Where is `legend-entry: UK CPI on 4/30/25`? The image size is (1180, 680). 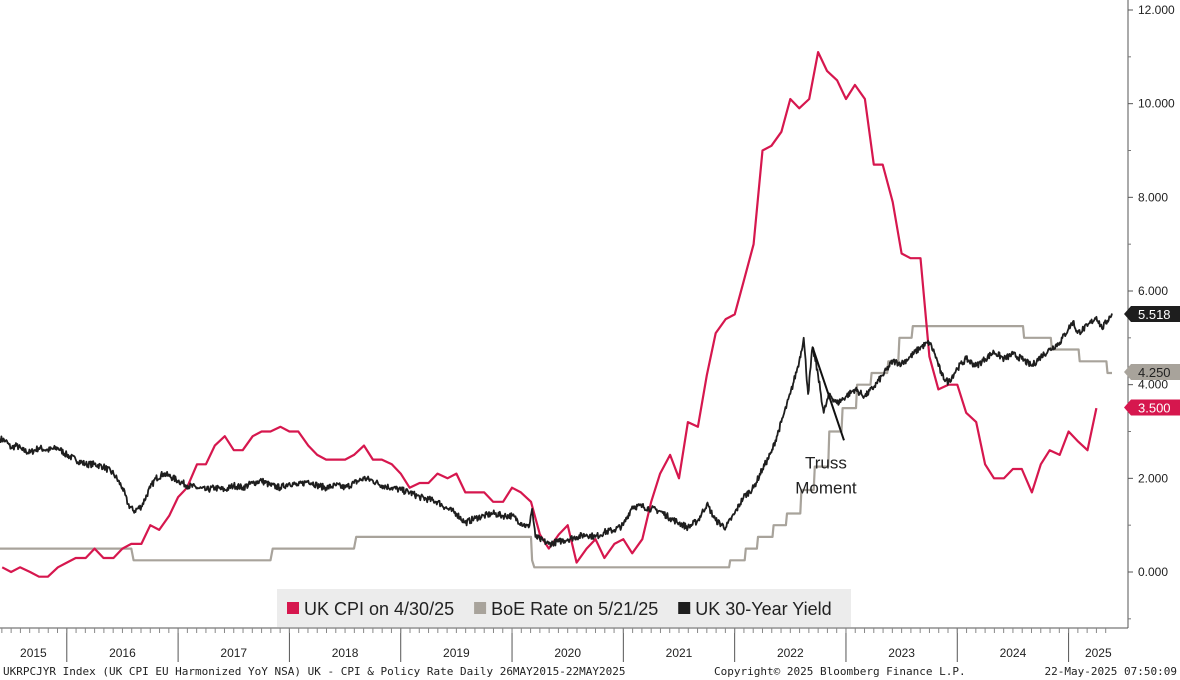 legend-entry: UK CPI on 4/30/25 is located at coordinates (379, 609).